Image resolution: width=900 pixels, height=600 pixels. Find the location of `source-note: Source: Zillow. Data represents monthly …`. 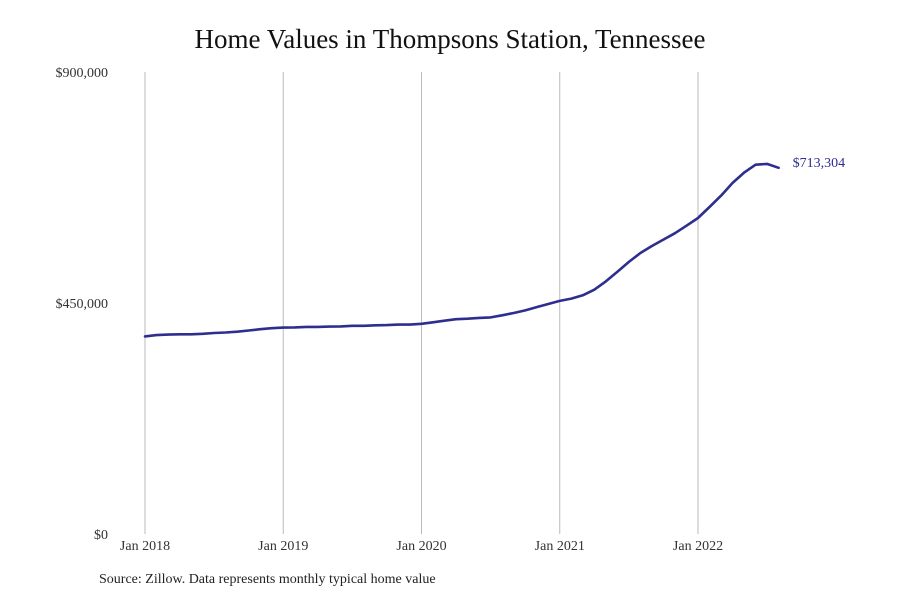

source-note: Source: Zillow. Data represents monthly … is located at coordinates (267, 579).